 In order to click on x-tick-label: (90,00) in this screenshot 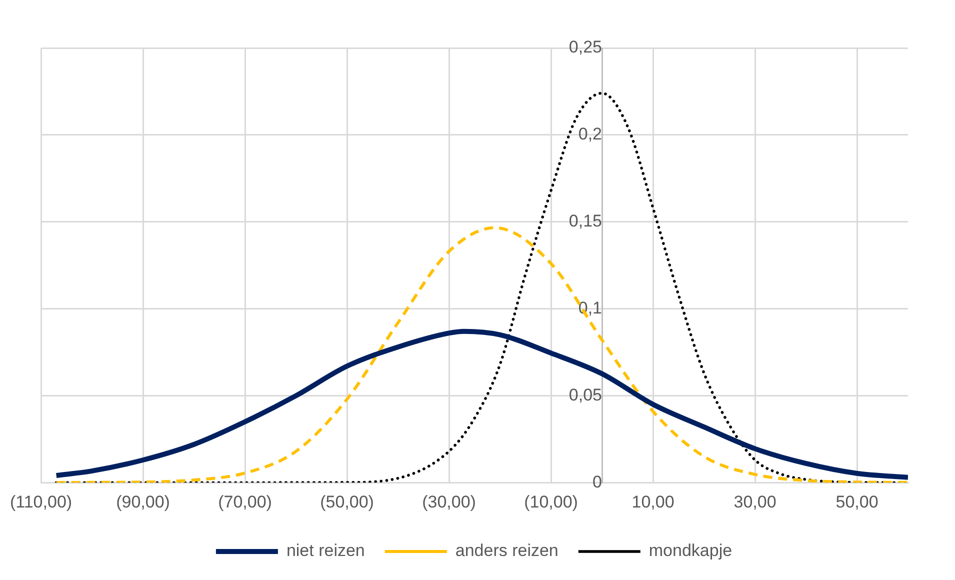, I will do `click(143, 502)`.